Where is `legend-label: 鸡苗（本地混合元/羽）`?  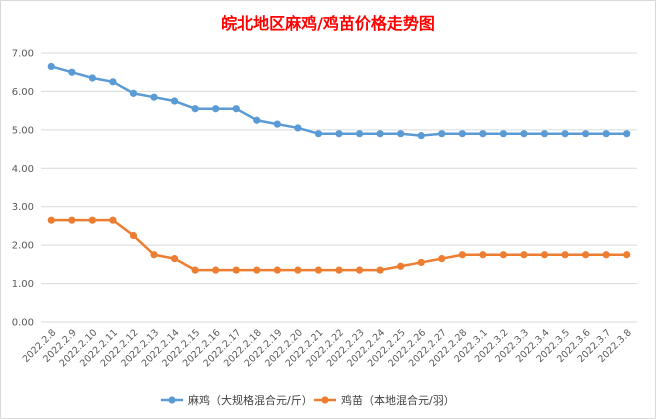
legend-label: 鸡苗（本地混合元/羽） is located at coordinates (398, 400).